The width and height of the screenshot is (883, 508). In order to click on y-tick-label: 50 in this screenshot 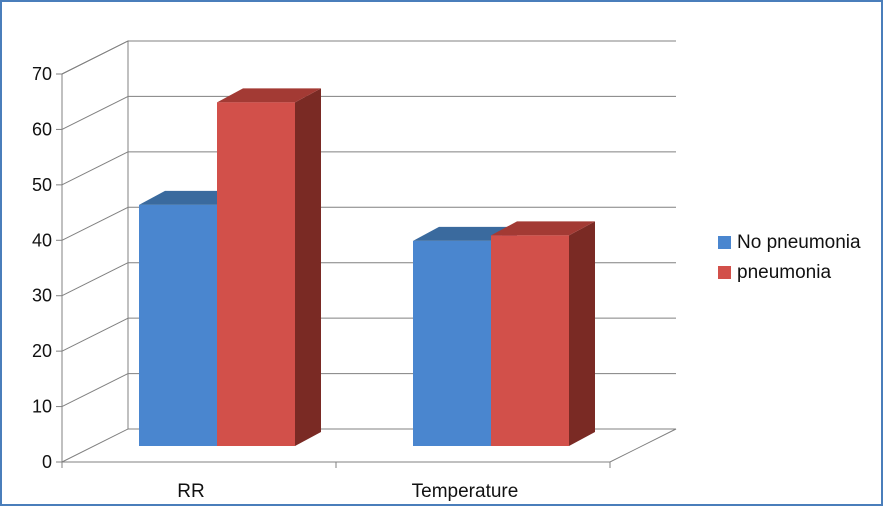, I will do `click(42, 185)`.